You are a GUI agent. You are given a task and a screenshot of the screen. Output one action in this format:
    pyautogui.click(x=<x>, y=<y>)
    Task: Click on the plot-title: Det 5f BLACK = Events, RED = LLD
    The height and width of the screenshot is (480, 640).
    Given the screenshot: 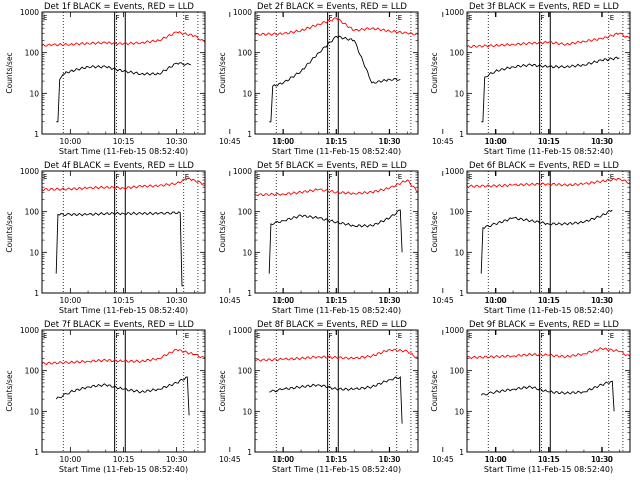 What is the action you would take?
    pyautogui.click(x=332, y=166)
    